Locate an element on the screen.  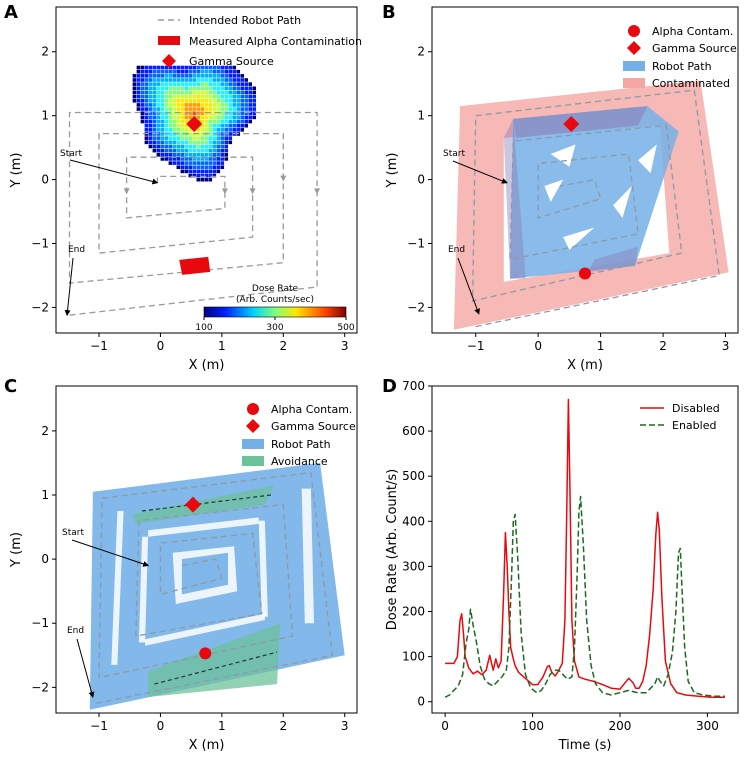
legend-swatch-gamma is located at coordinates (169, 61).